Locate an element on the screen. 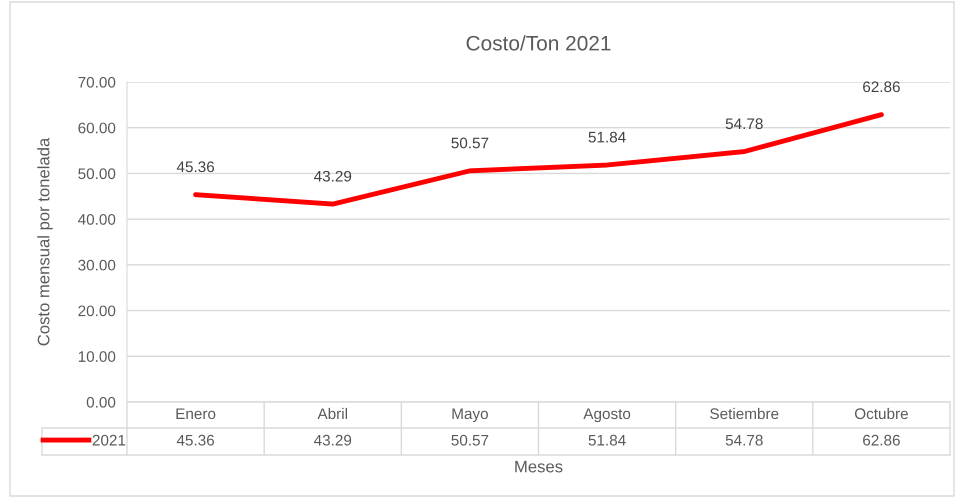 This screenshot has height=498, width=956. y-tick-label: 50.00 is located at coordinates (97, 174).